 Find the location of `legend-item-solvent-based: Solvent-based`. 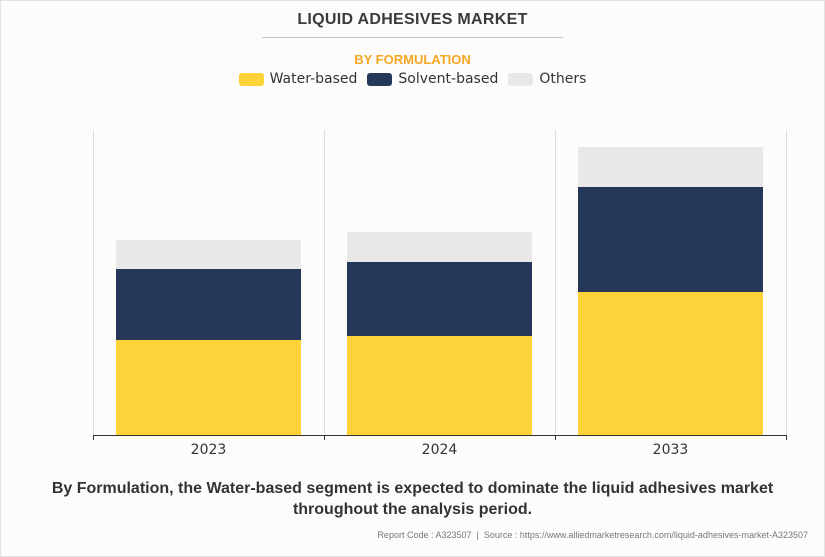

legend-item-solvent-based: Solvent-based is located at coordinates (432, 79).